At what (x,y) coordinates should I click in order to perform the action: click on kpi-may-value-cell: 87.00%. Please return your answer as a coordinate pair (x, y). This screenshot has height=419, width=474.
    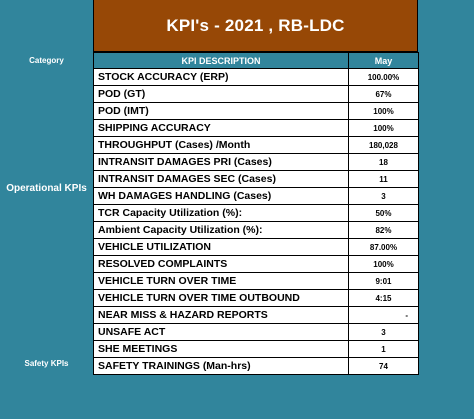
    Looking at the image, I should click on (383, 247).